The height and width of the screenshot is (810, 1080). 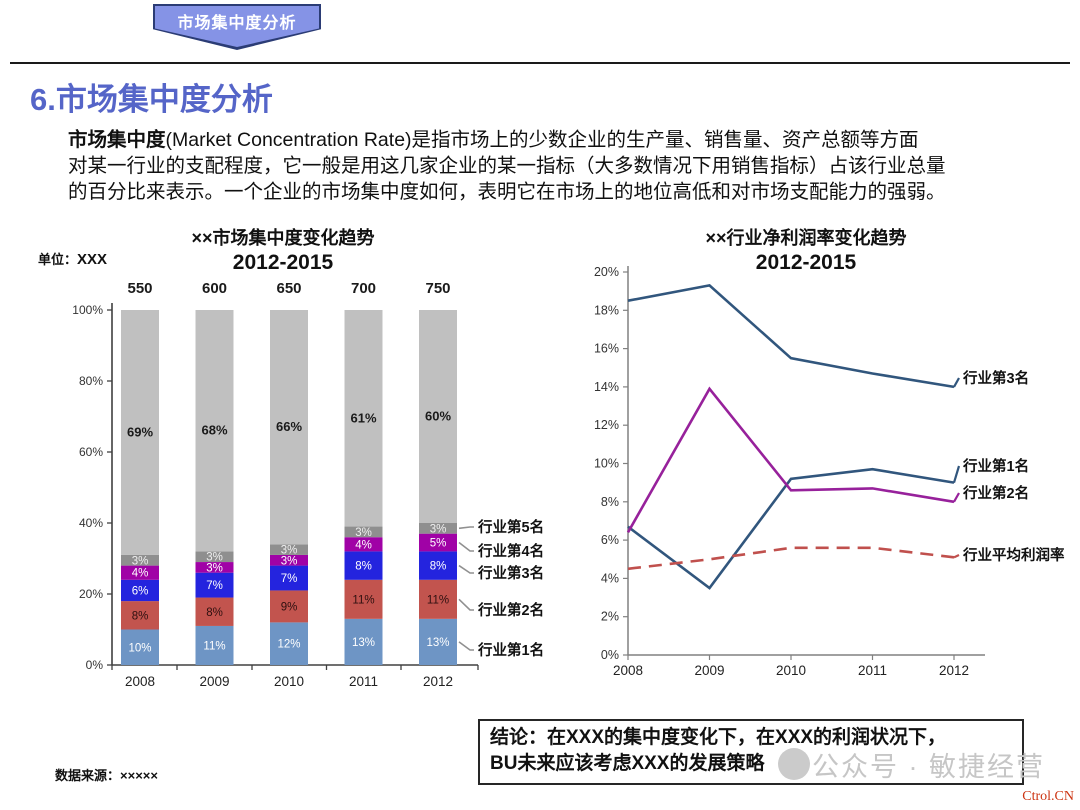 I want to click on line-x-label: 2012, so click(x=954, y=670).